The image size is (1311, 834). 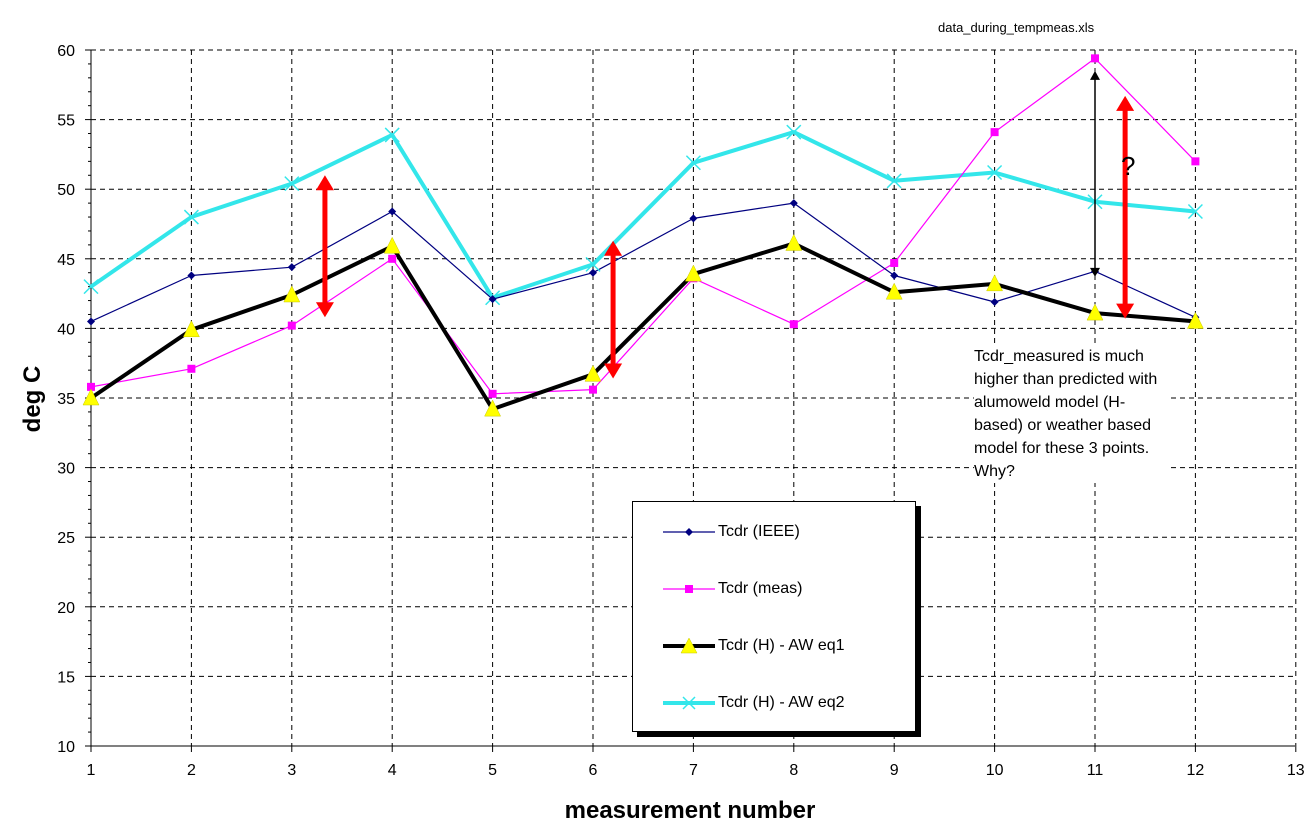 I want to click on legend-item-aw-eq1: Tcdr (H) - AW eq1, so click(x=774, y=646).